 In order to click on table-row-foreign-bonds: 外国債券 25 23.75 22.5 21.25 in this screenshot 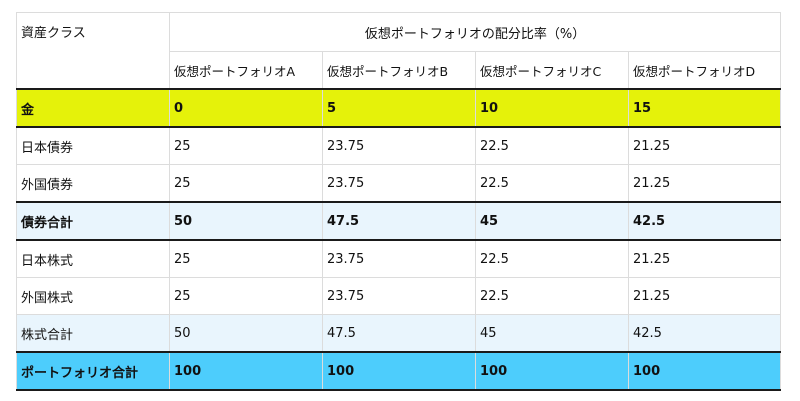, I will do `click(399, 183)`.